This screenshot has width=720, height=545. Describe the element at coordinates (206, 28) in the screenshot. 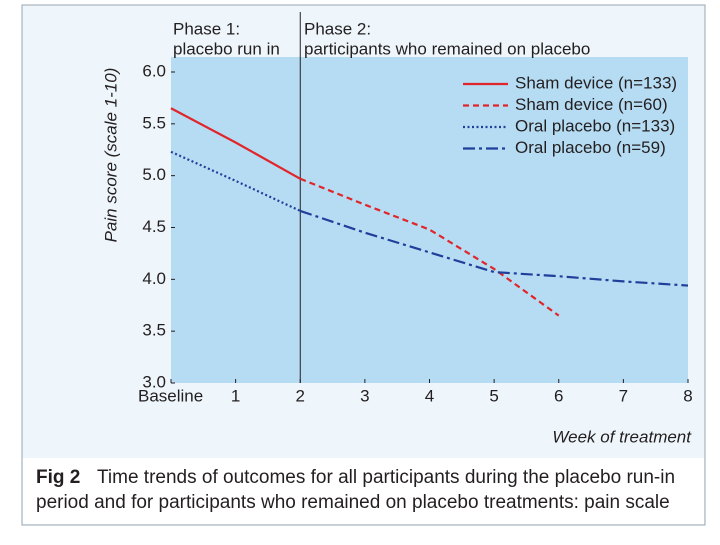

I see `annotation: Phase 1:` at that location.